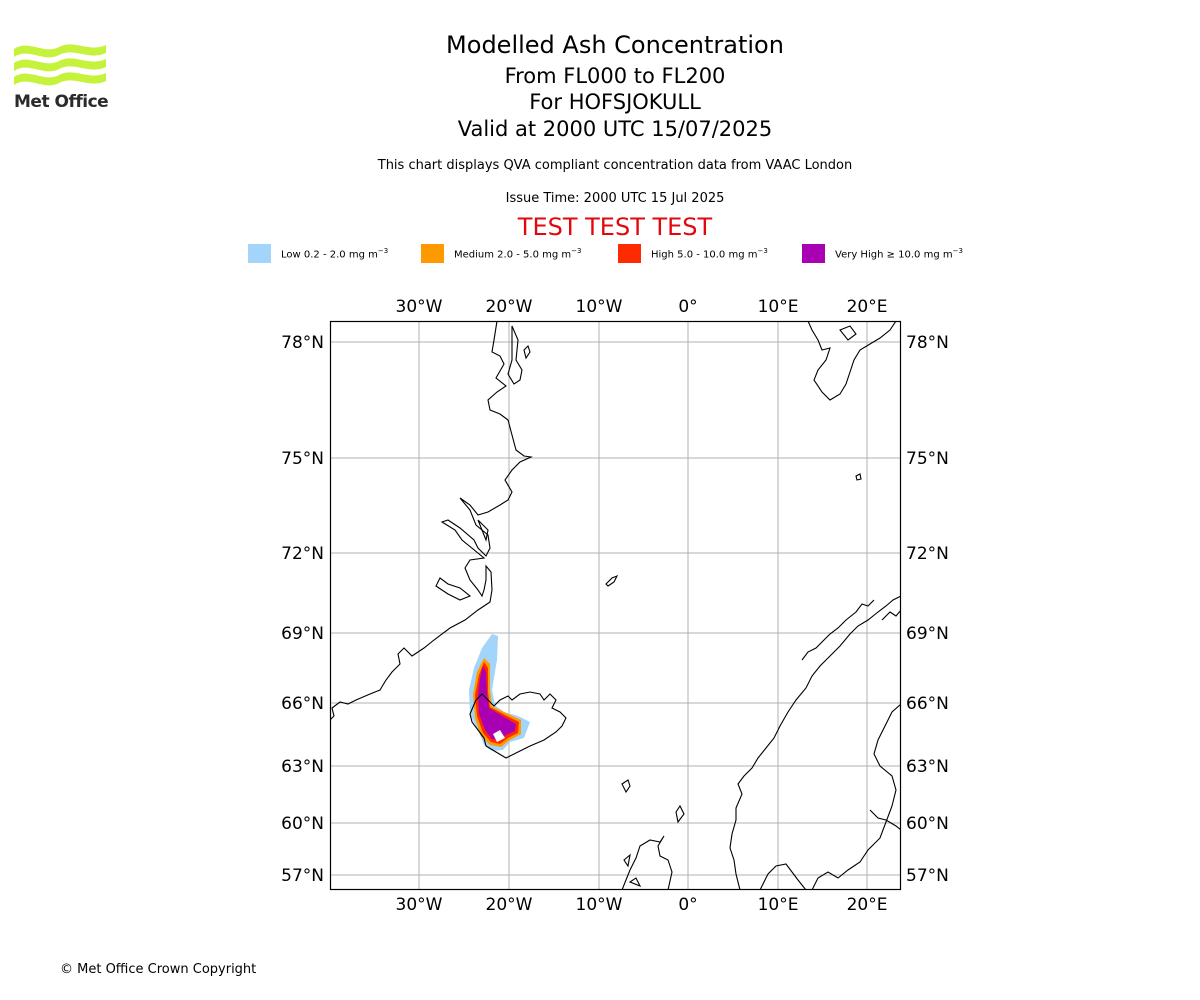 The image size is (1200, 1000). I want to click on valid-time: Valid at 2000 UTC 15/07/2025, so click(615, 129).